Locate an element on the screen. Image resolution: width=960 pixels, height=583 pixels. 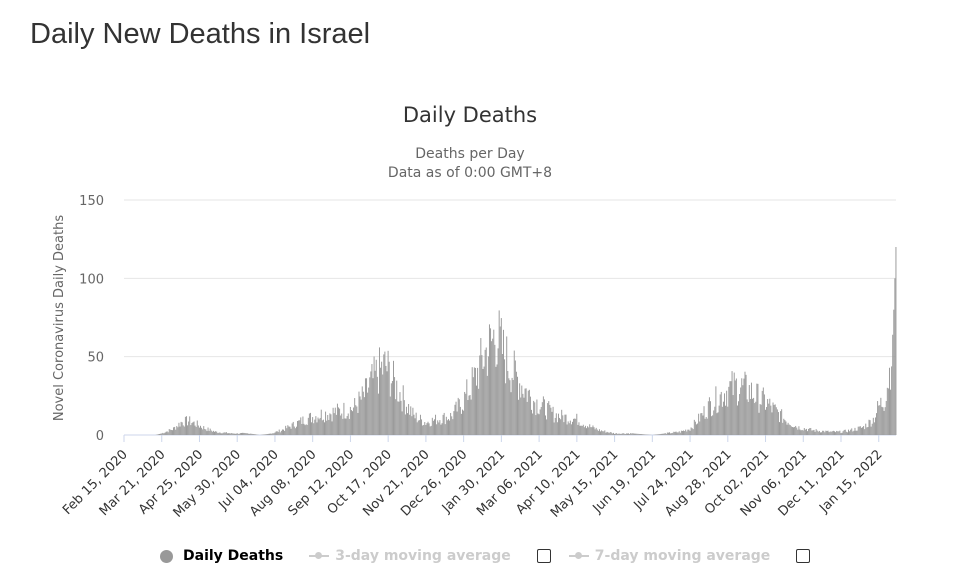
y-axis-label: Novel Coronavirus Daily Deaths is located at coordinates (59, 318).